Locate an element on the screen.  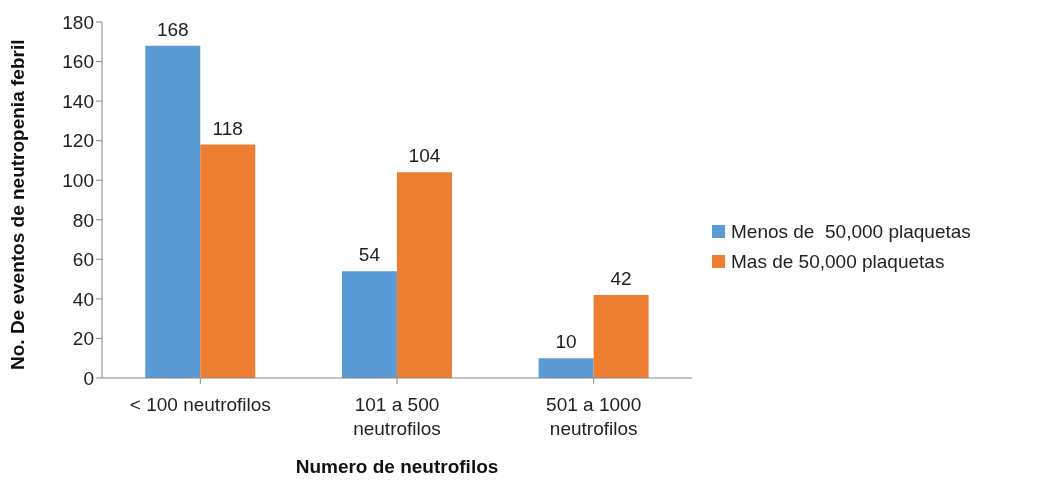
y-tick-label: 100 is located at coordinates (78, 180).